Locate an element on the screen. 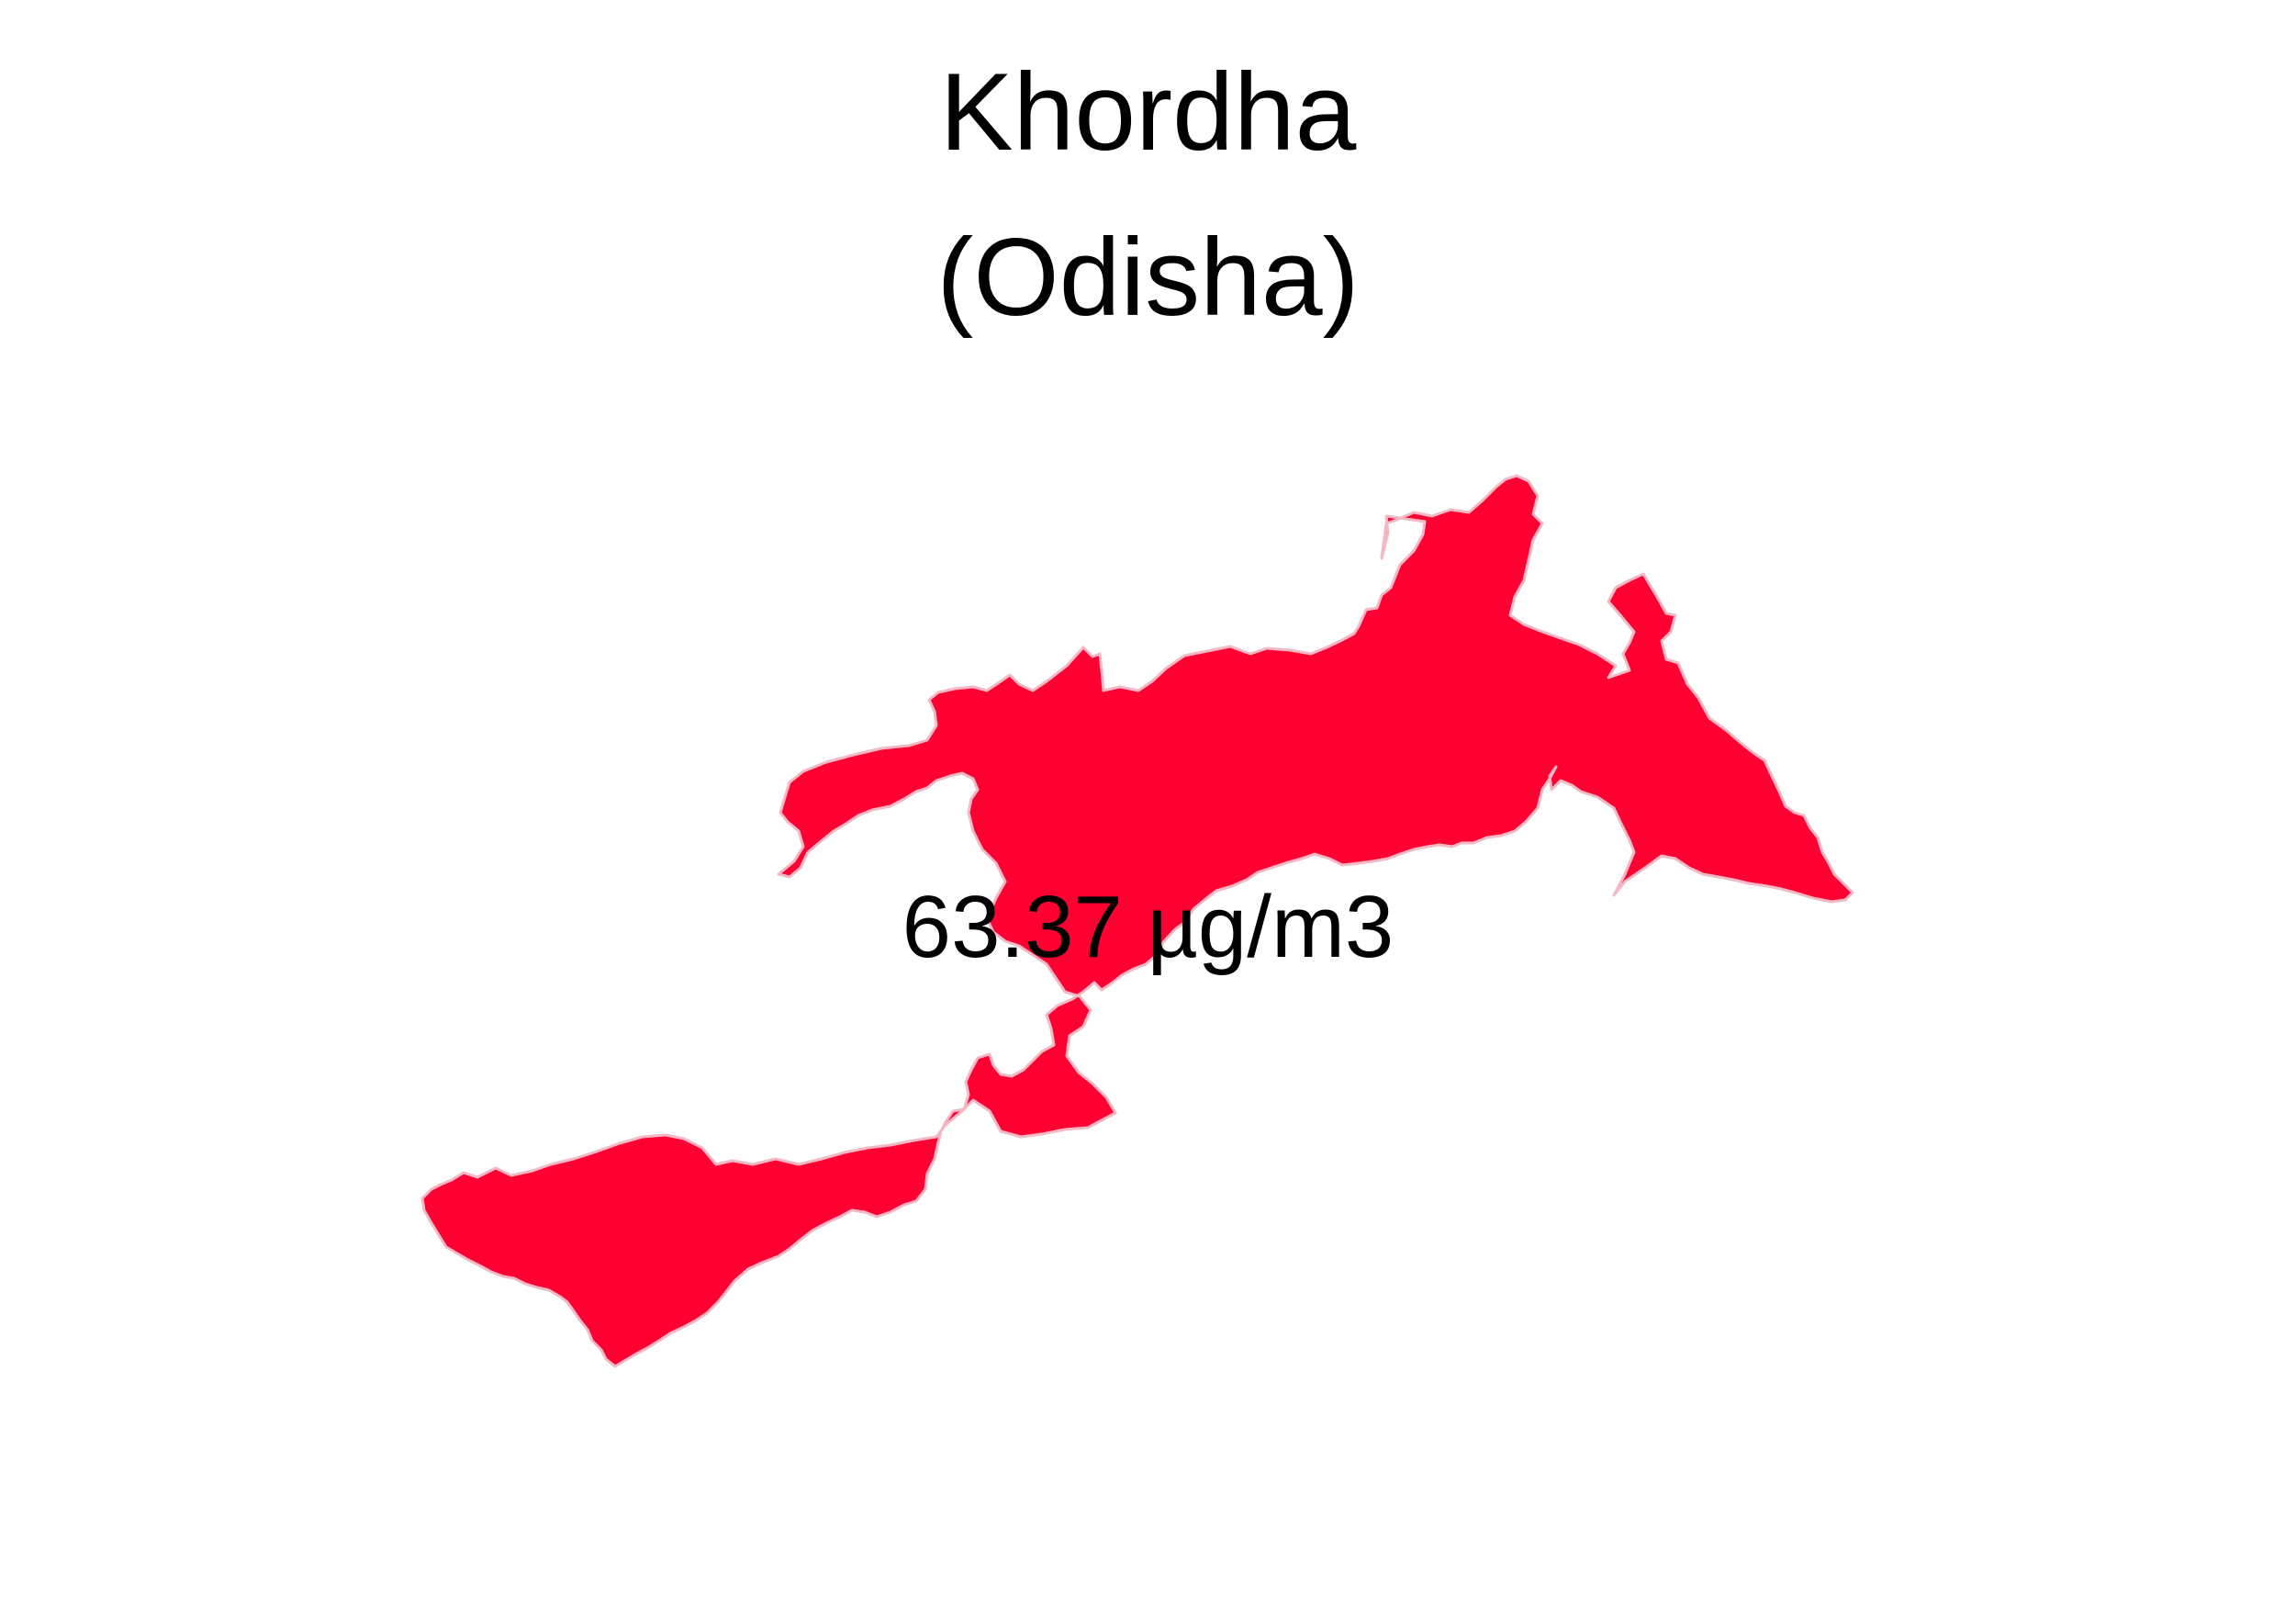 The image size is (2296, 1618). map-title: Khordha is located at coordinates (1148, 112).